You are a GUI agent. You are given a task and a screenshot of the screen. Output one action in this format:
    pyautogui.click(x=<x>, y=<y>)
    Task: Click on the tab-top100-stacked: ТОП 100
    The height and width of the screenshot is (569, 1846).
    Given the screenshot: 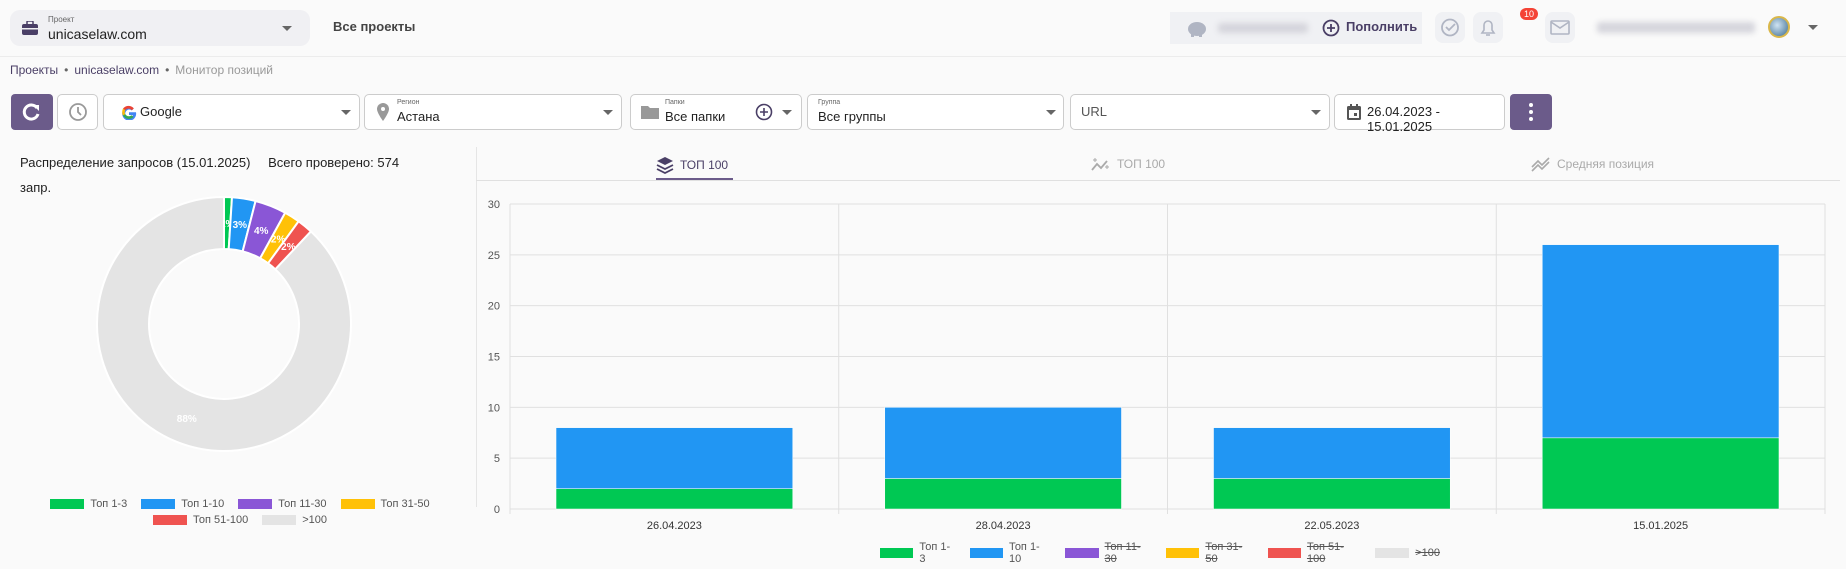 What is the action you would take?
    pyautogui.click(x=692, y=165)
    